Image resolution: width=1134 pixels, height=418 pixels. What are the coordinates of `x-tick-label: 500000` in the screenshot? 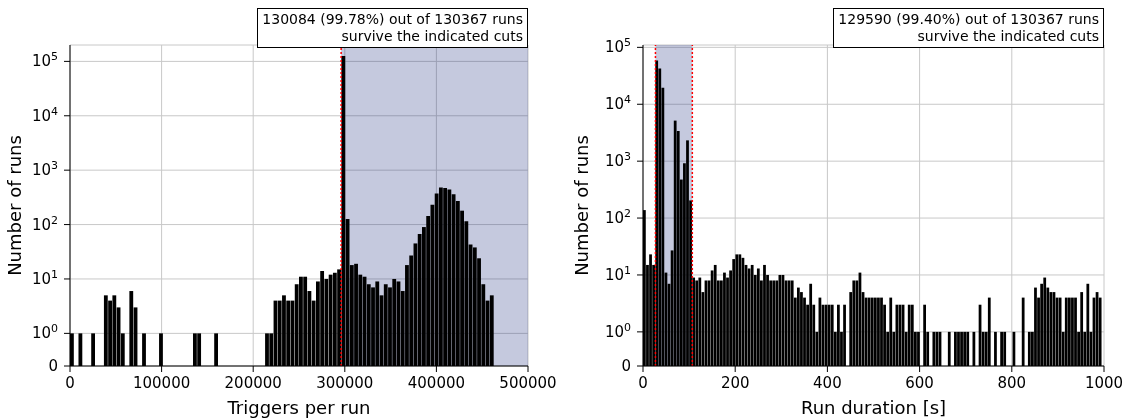 It's located at (528, 383).